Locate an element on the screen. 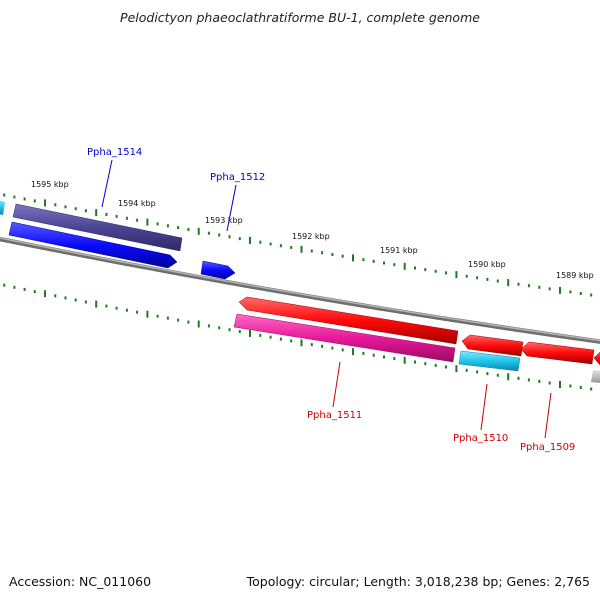  scale-label-1594: 1594 kbp is located at coordinates (137, 203).